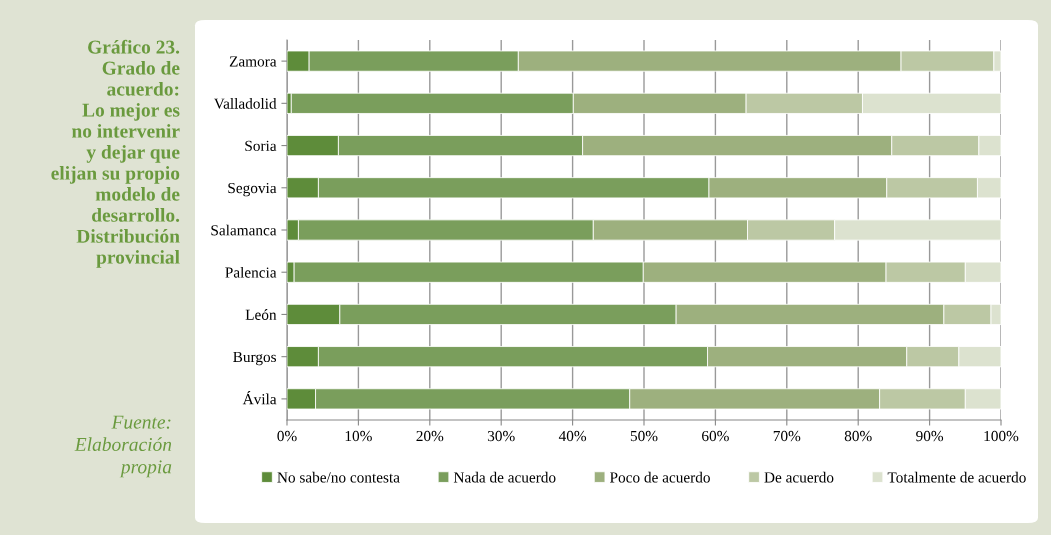 The height and width of the screenshot is (535, 1051). What do you see at coordinates (251, 272) in the screenshot?
I see `y-tick-label: Palencia` at bounding box center [251, 272].